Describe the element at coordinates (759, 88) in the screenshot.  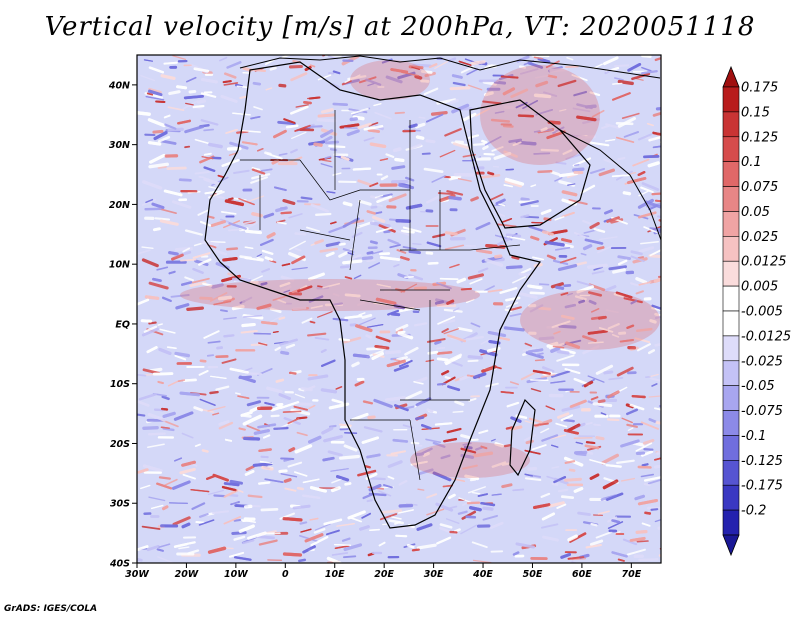
I see `colorbar-label: 0.175` at that location.